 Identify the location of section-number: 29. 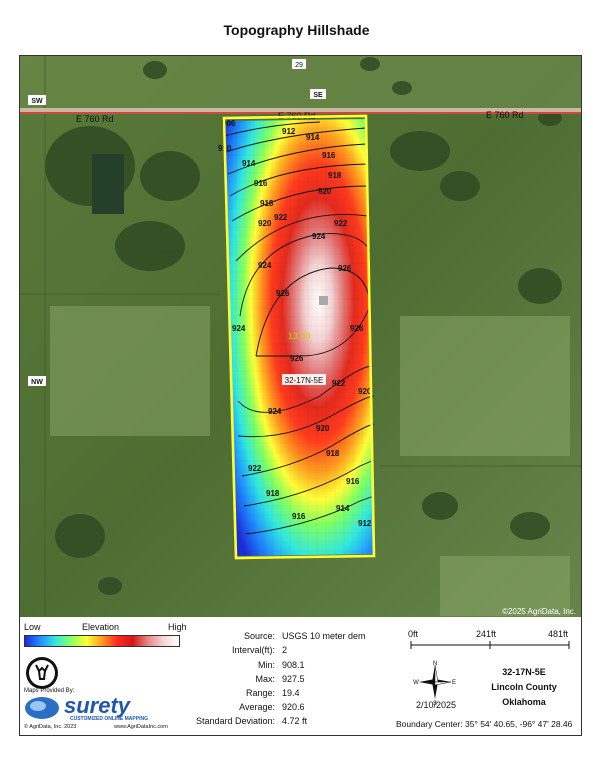
(299, 65).